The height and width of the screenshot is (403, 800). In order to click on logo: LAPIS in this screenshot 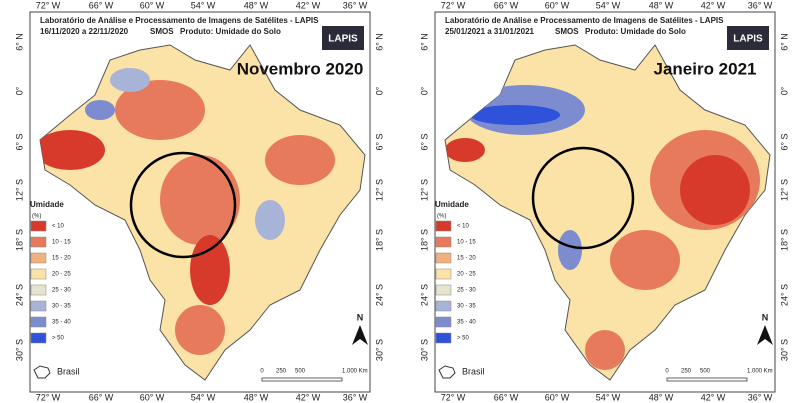, I will do `click(748, 39)`.